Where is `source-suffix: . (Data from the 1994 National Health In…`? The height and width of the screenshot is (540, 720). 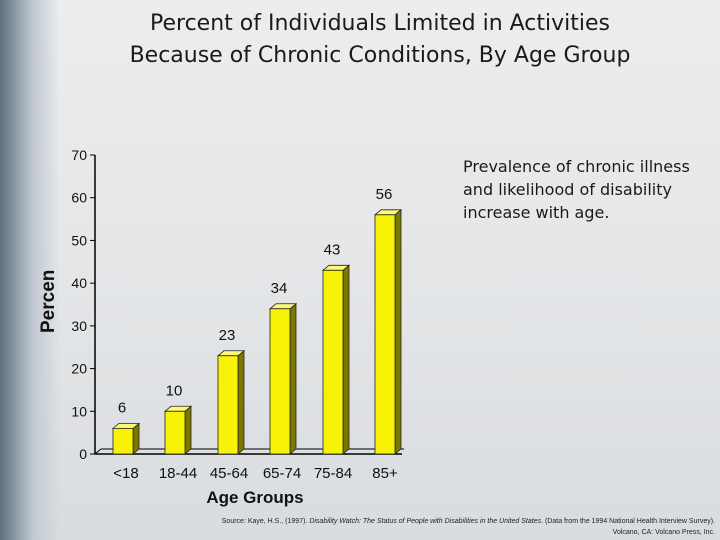
source-suffix: . (Data from the 1994 National Health In… is located at coordinates (628, 527).